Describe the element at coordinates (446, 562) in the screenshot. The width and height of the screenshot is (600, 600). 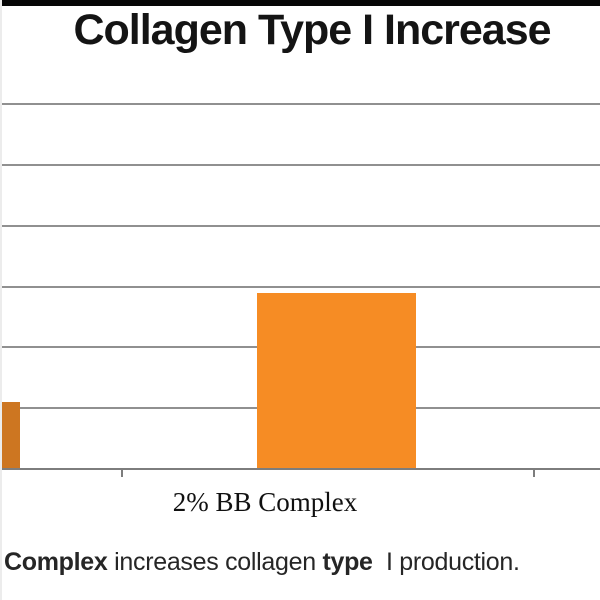
I see `caption-text-2: I production.` at that location.